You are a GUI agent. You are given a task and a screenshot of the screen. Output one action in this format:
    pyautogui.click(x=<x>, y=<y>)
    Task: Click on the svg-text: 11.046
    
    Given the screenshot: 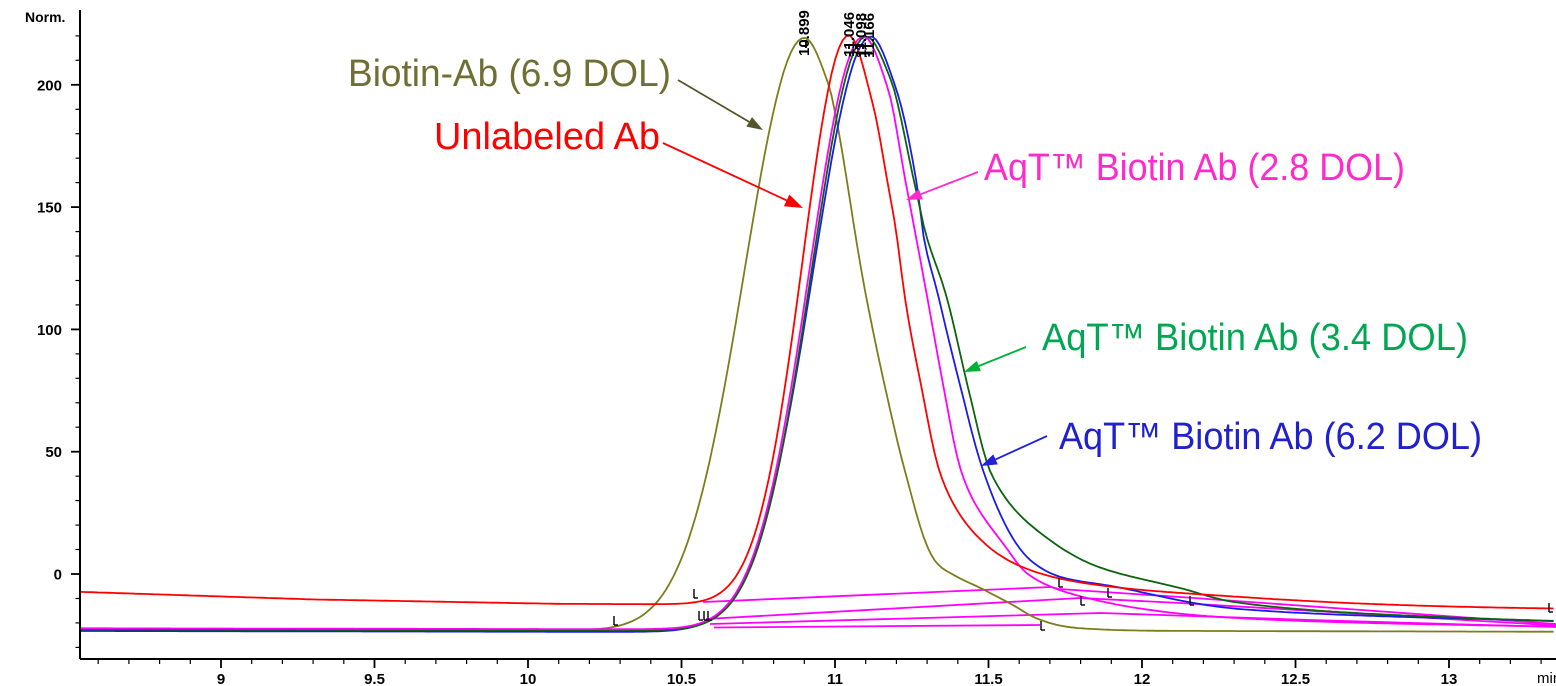 What is the action you would take?
    pyautogui.click(x=849, y=34)
    